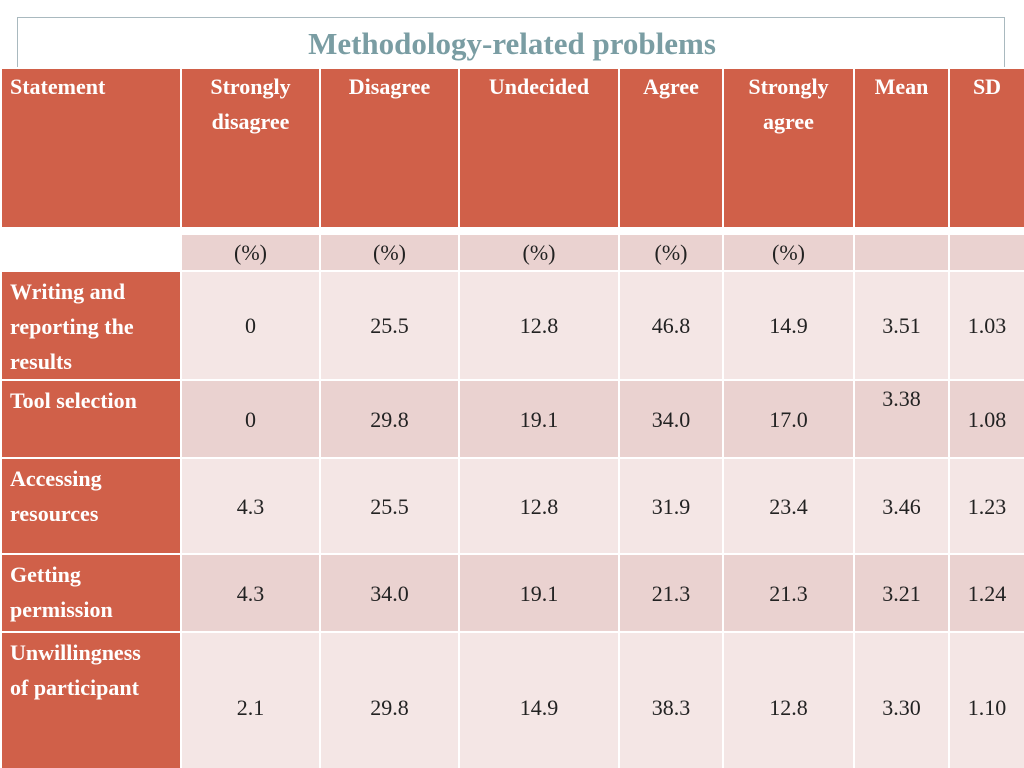 The width and height of the screenshot is (1024, 768). Describe the element at coordinates (671, 593) in the screenshot. I see `cell-agree: 21.3` at that location.